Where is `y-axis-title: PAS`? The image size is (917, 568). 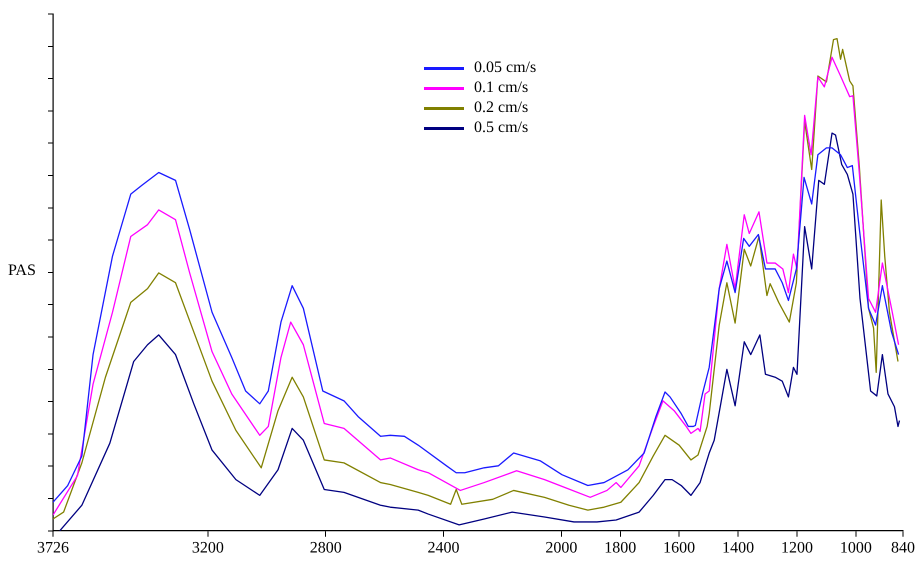
y-axis-title: PAS is located at coordinates (22, 271).